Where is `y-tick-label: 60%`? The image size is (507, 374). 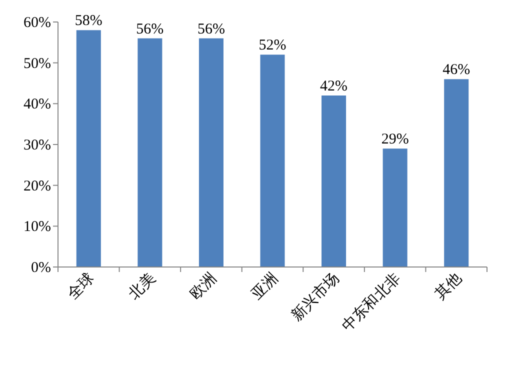
y-tick-label: 60% is located at coordinates (37, 23).